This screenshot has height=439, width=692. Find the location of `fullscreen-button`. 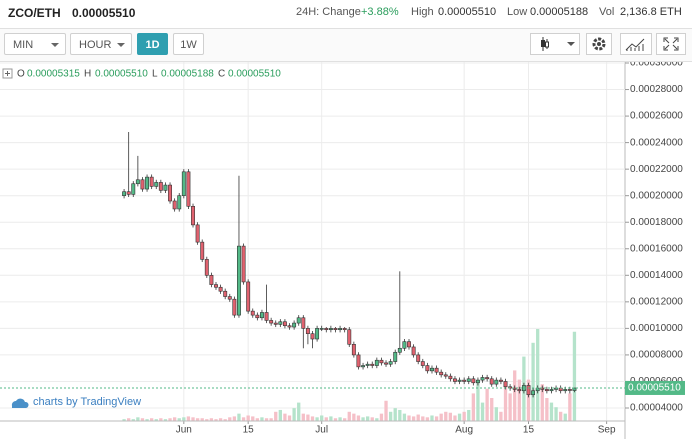

fullscreen-button is located at coordinates (671, 44).